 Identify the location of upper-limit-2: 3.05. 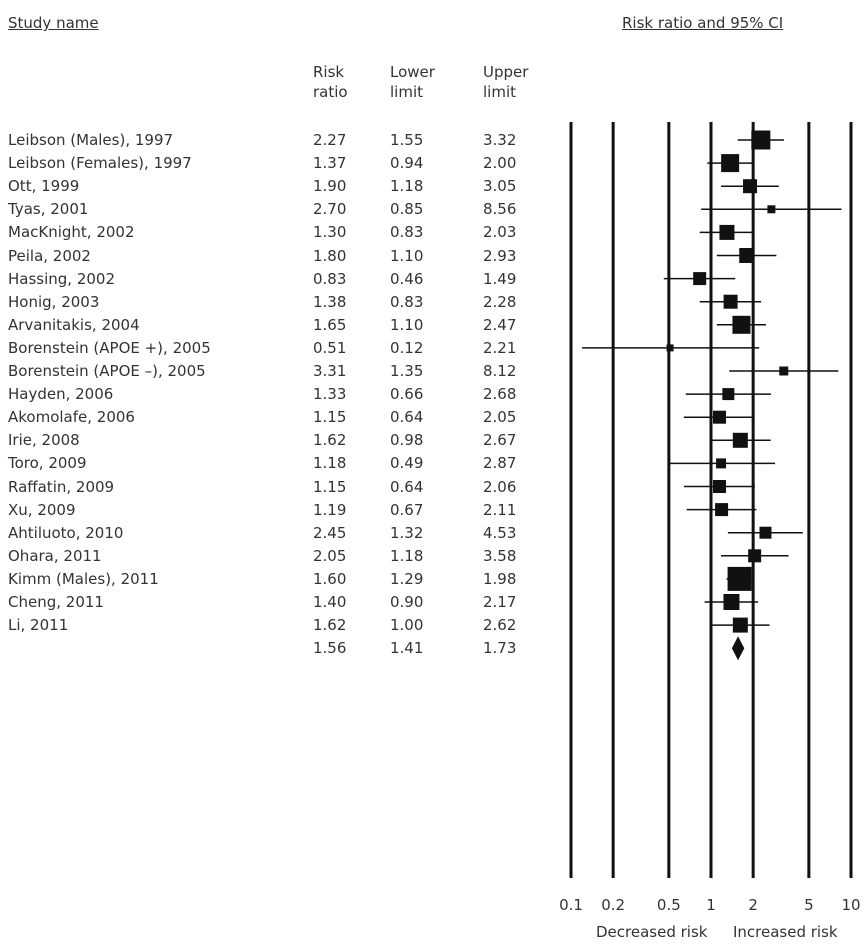
(500, 186).